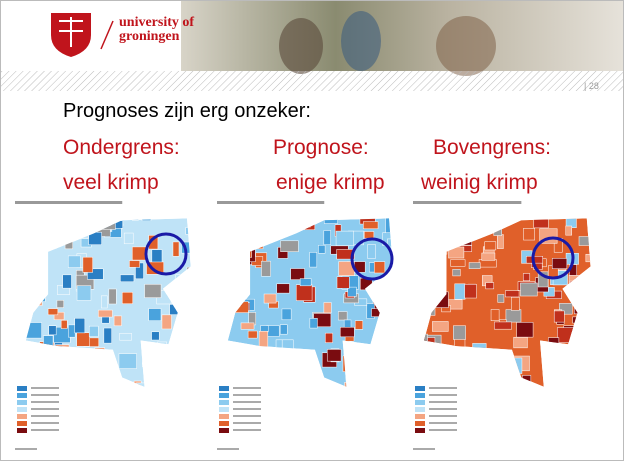  I want to click on photo-banner, so click(402, 36).